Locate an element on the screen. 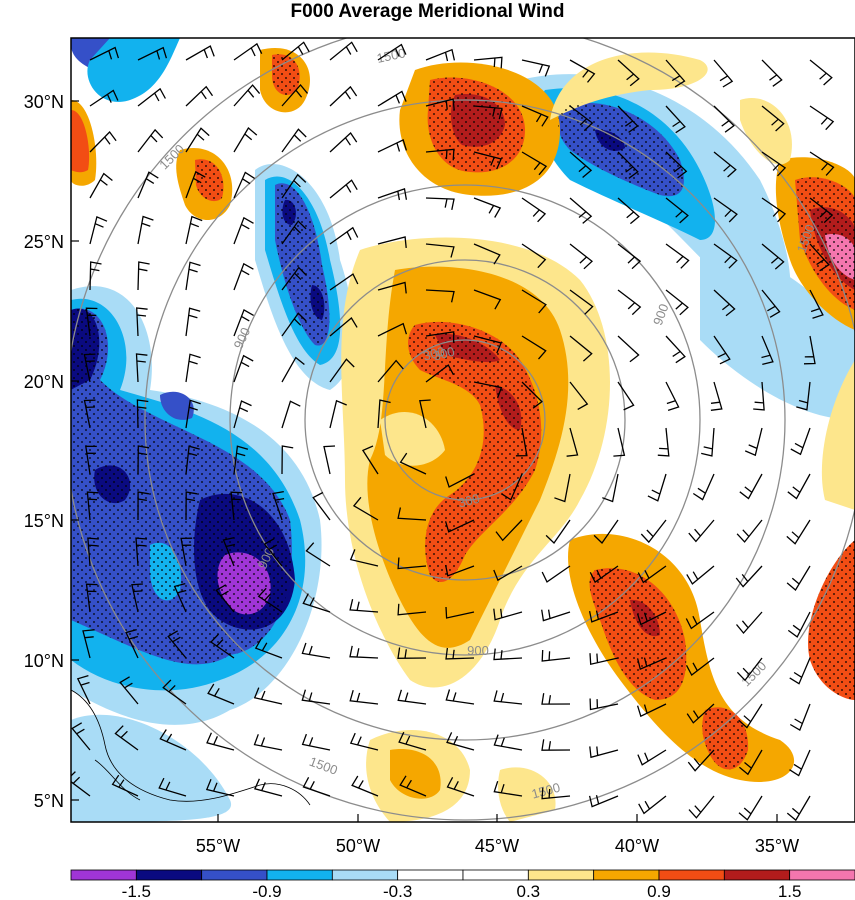 The width and height of the screenshot is (855, 900). colorbar-label: 0.9 is located at coordinates (659, 891).